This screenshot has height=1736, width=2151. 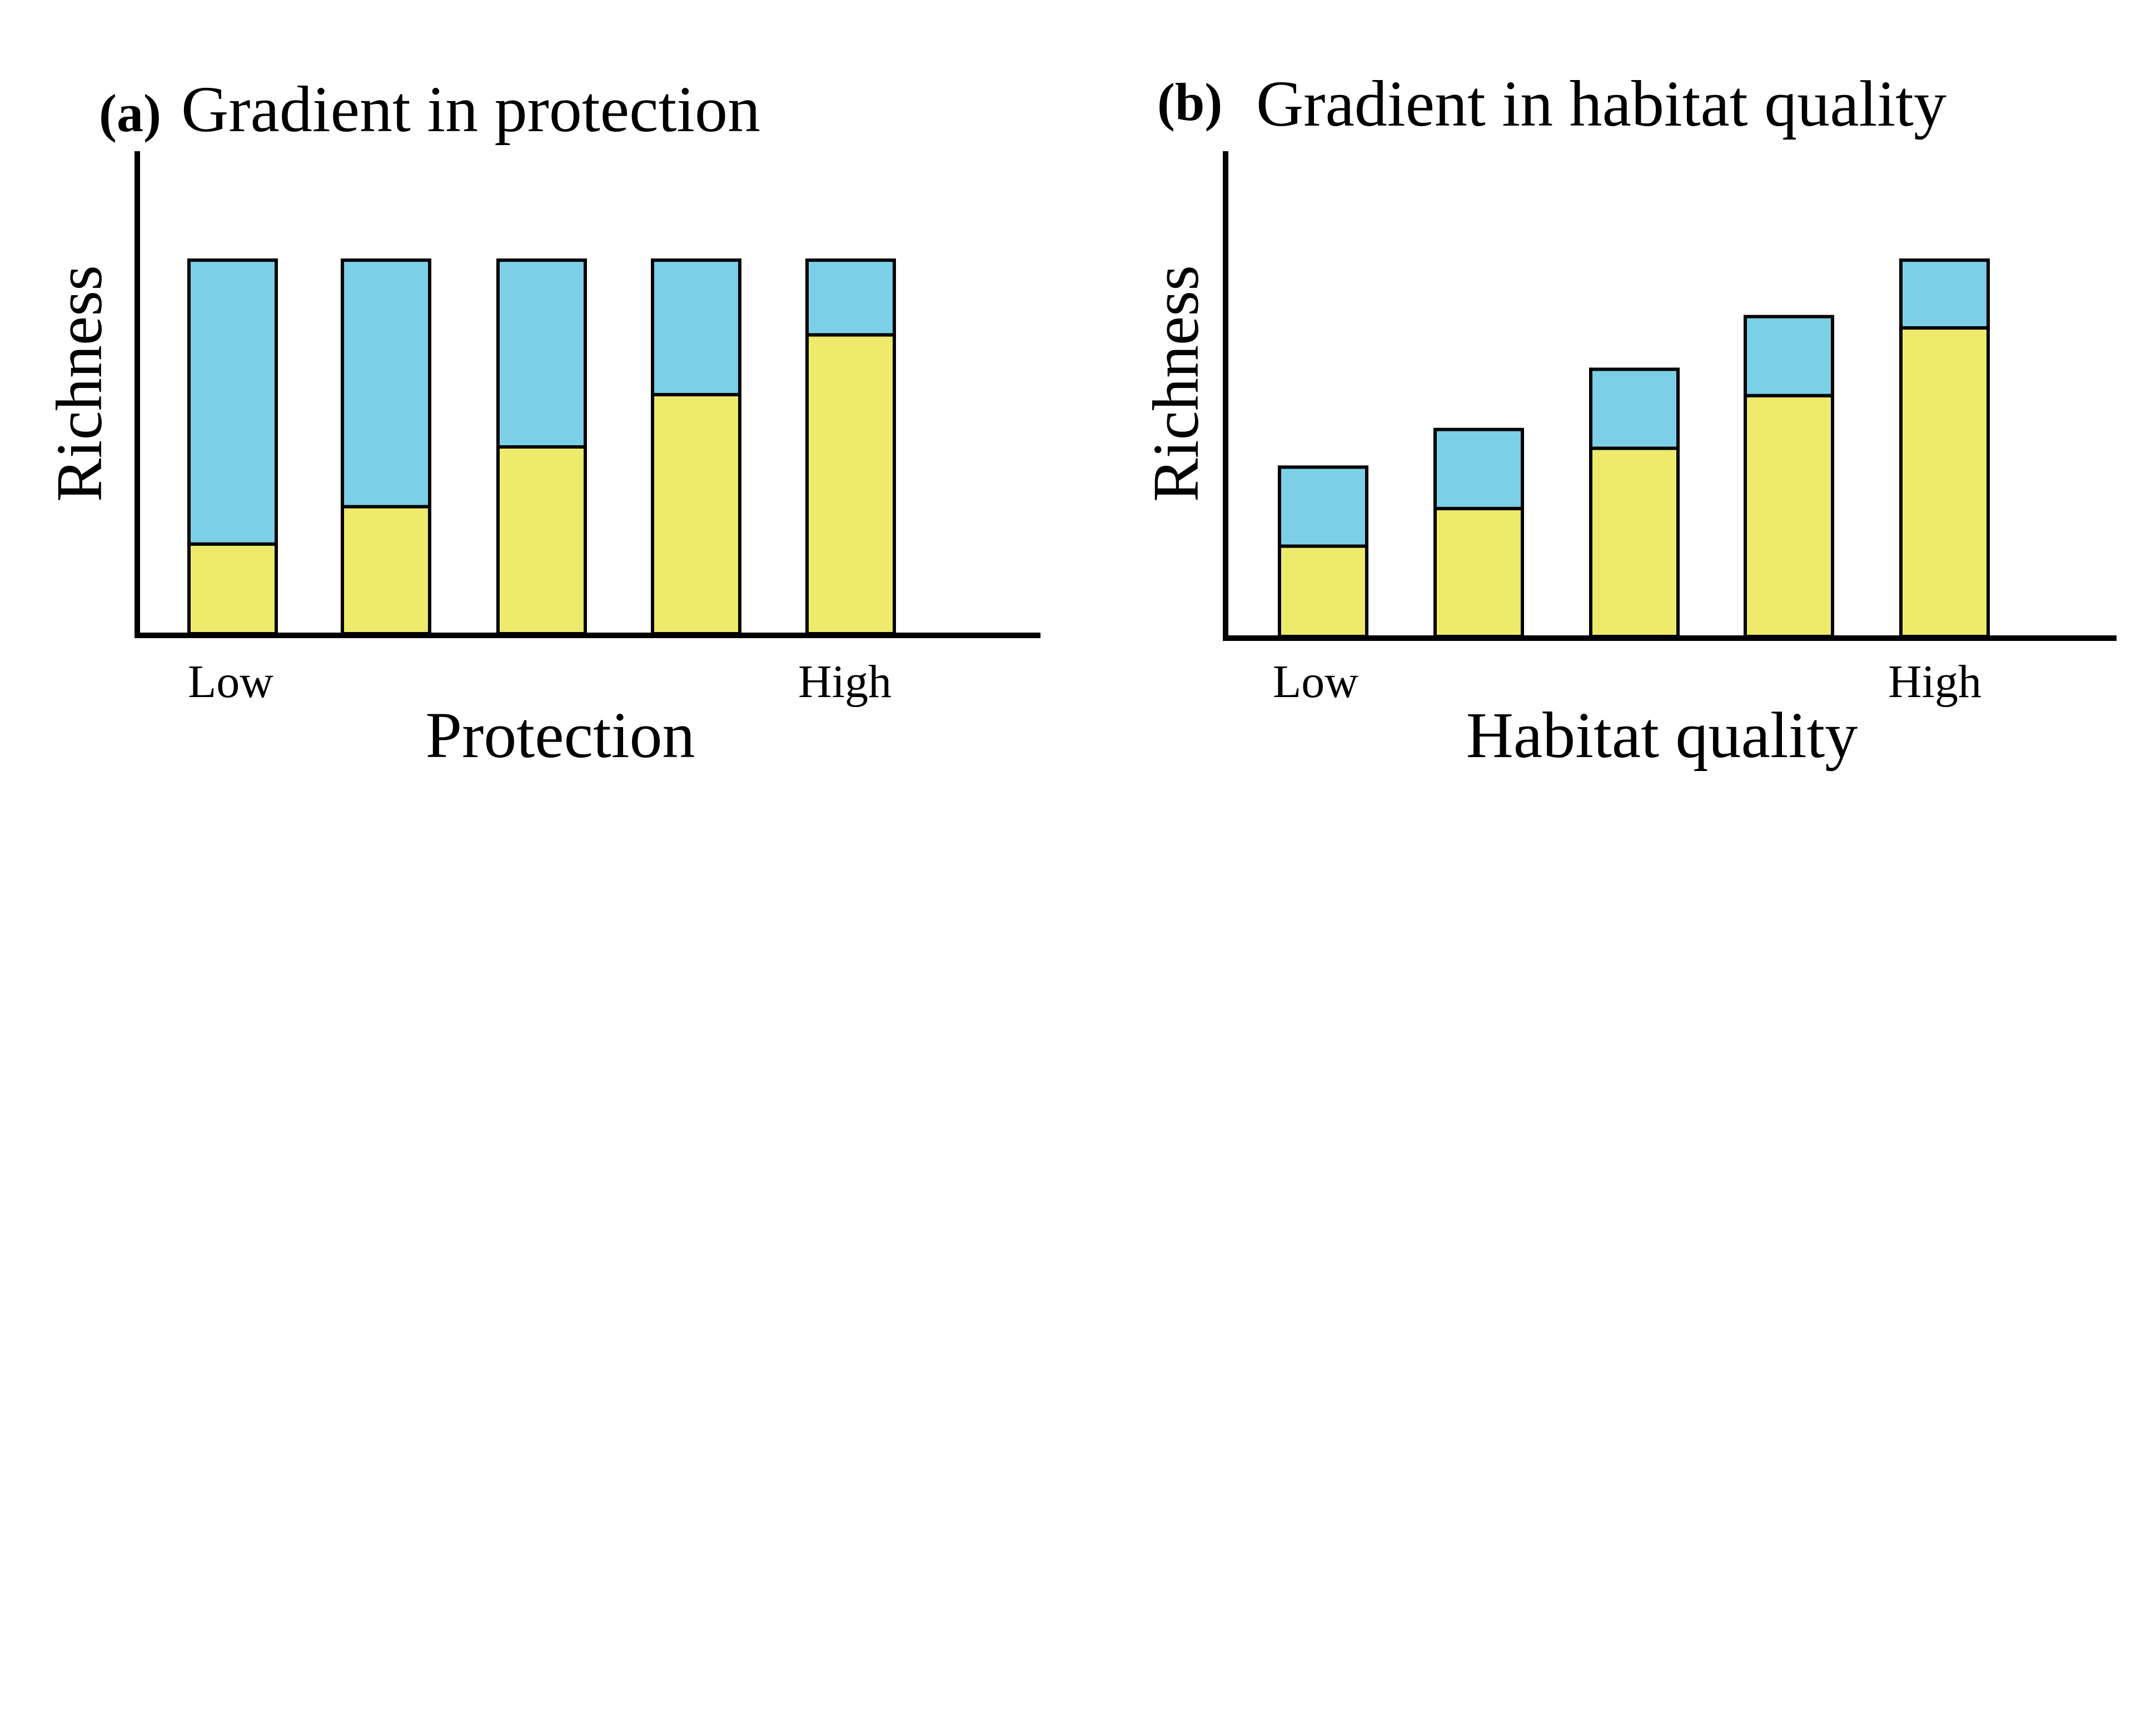 What do you see at coordinates (1634, 542) in the screenshot?
I see `panel-b-bar-3-lower-segment` at bounding box center [1634, 542].